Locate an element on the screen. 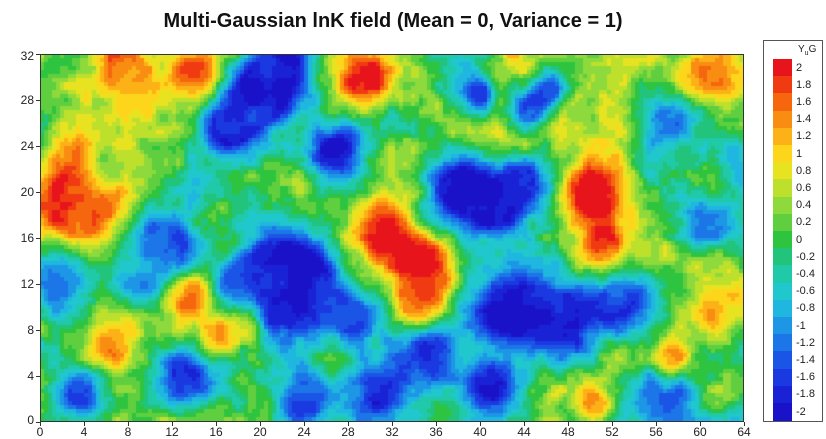  colorbar-level-label: -0.6 is located at coordinates (805, 291).